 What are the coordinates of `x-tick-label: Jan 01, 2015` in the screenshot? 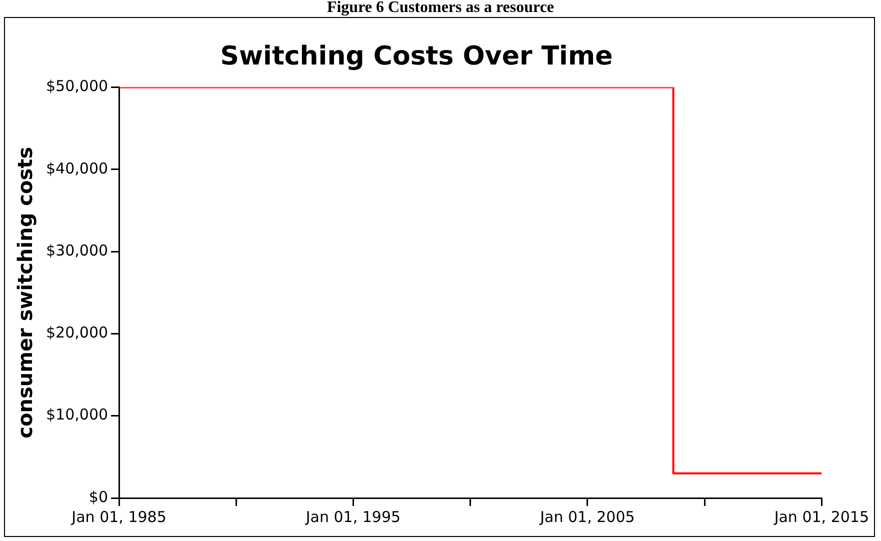 It's located at (821, 517).